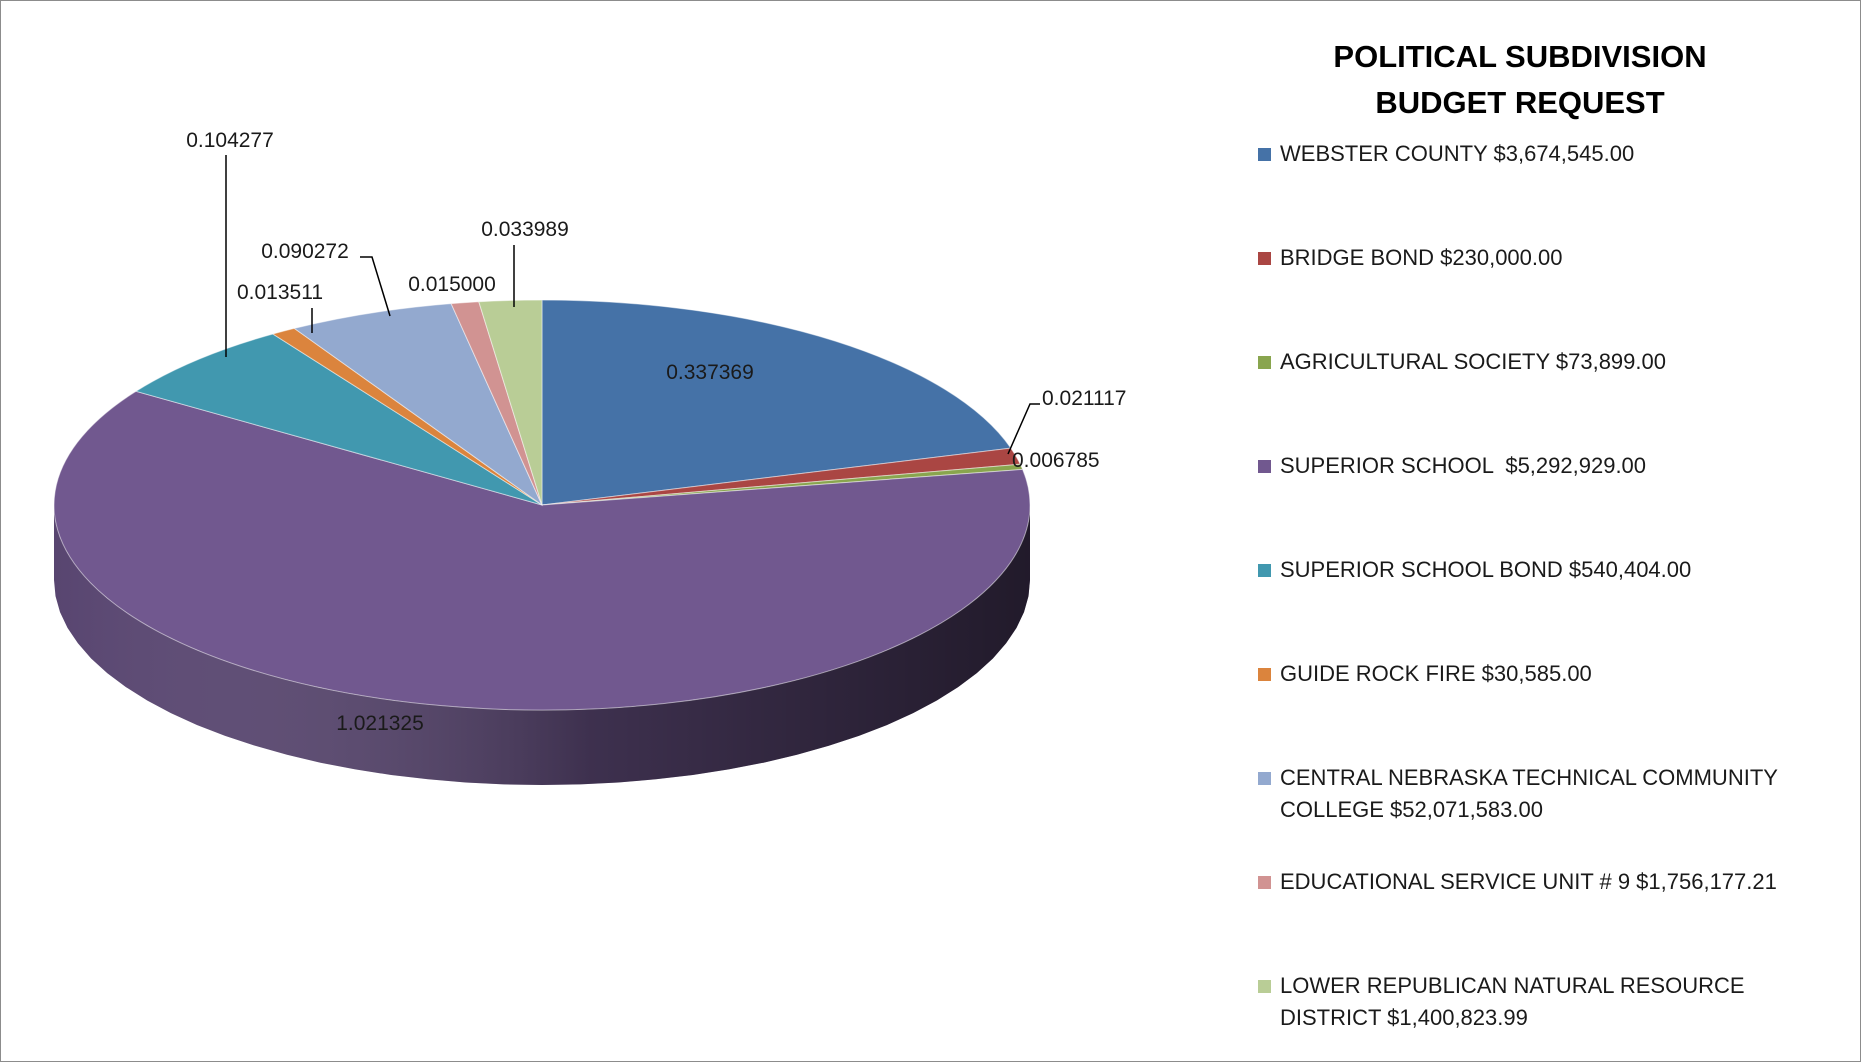 The height and width of the screenshot is (1062, 1861). I want to click on data-label-0: 0.337369, so click(710, 372).